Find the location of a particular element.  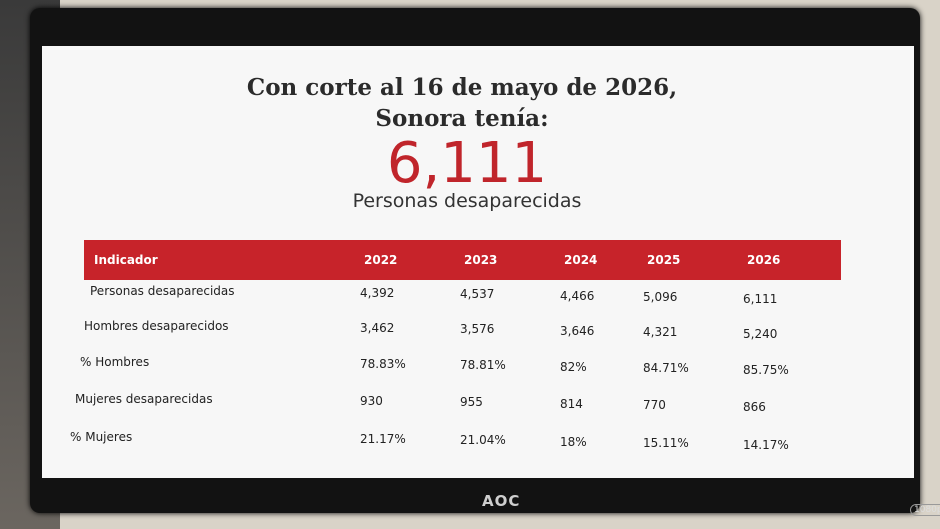

row-label: % Mujeres is located at coordinates (101, 437).